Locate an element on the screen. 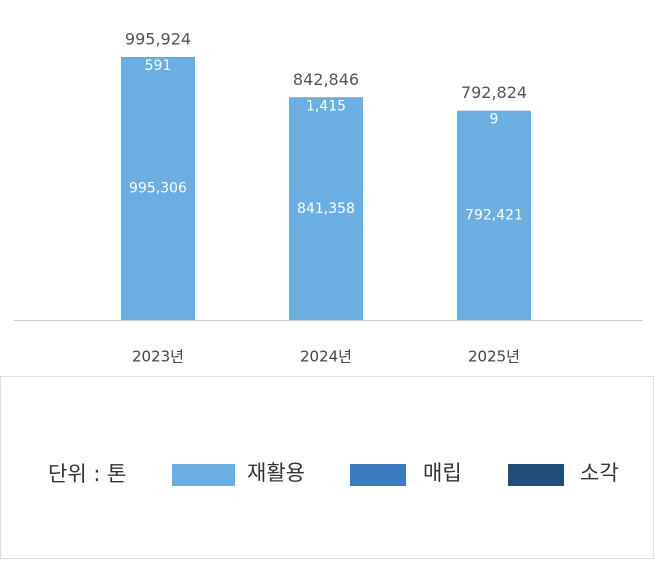 This screenshot has height=563, width=654. segment-label: 841,358 is located at coordinates (326, 209).